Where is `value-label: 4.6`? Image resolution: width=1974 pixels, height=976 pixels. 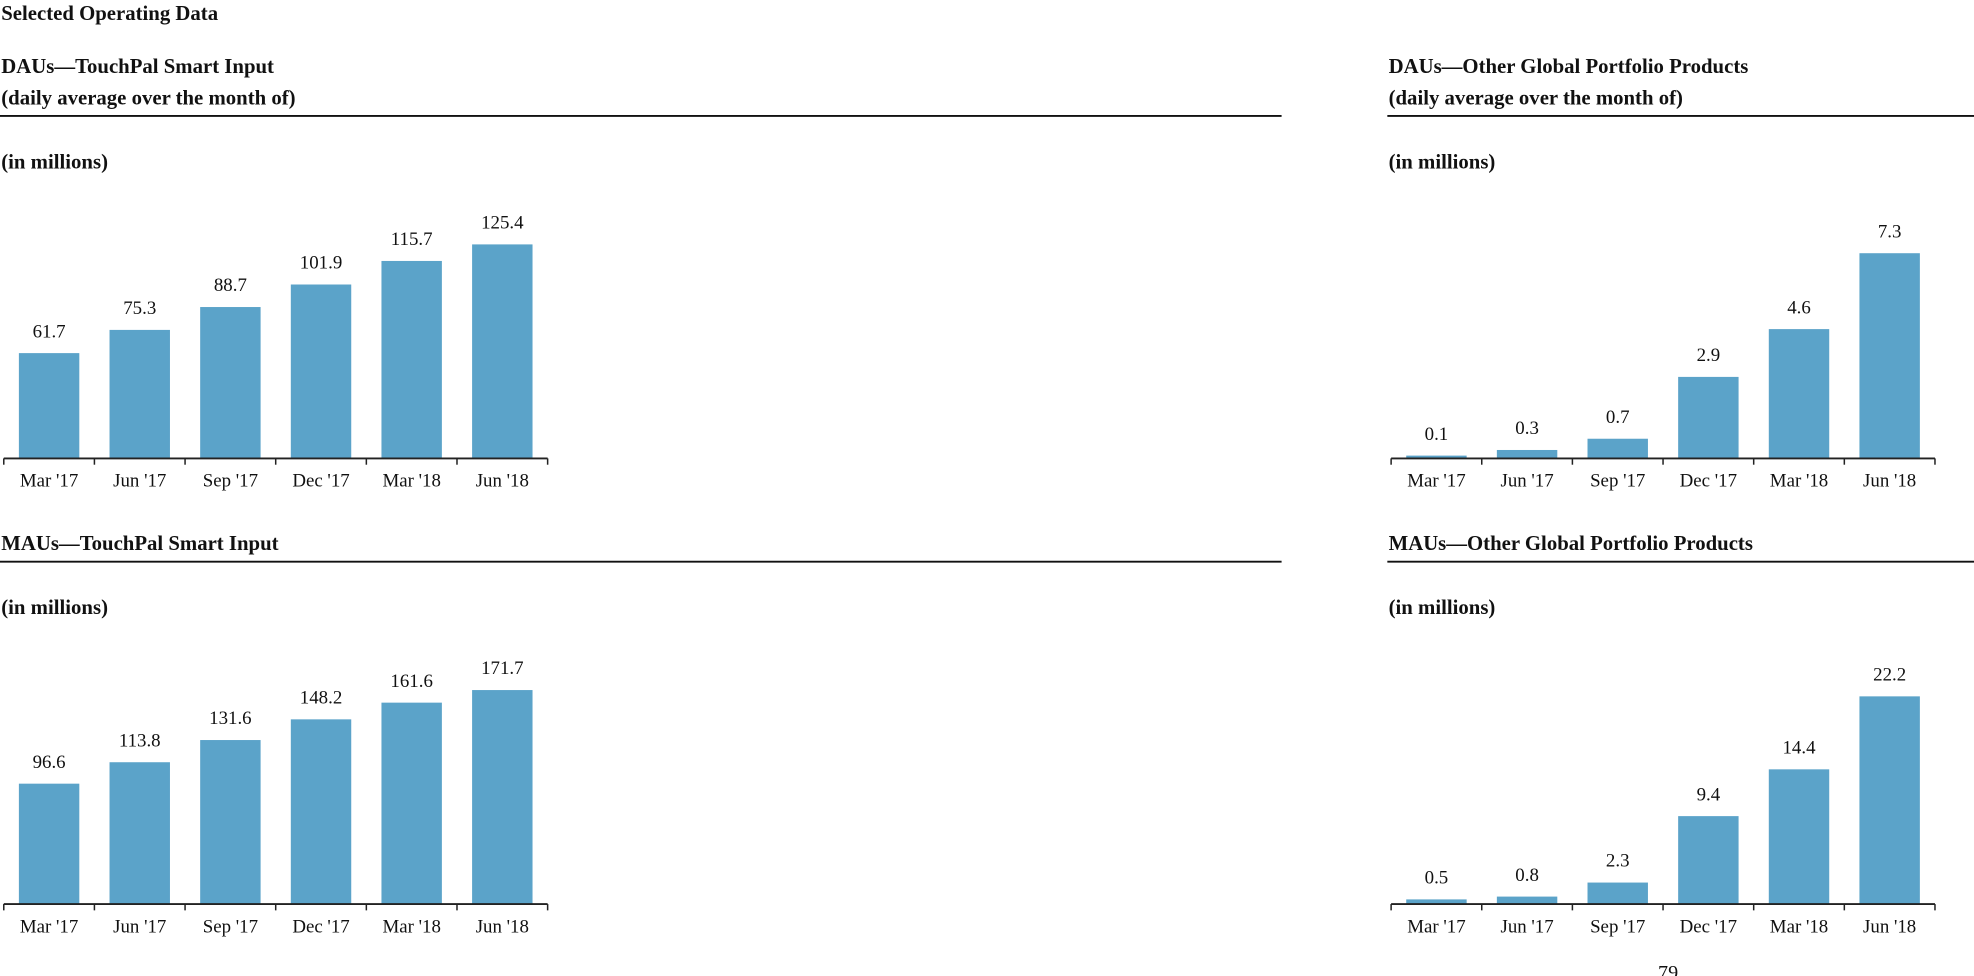
value-label: 4.6 is located at coordinates (1799, 307).